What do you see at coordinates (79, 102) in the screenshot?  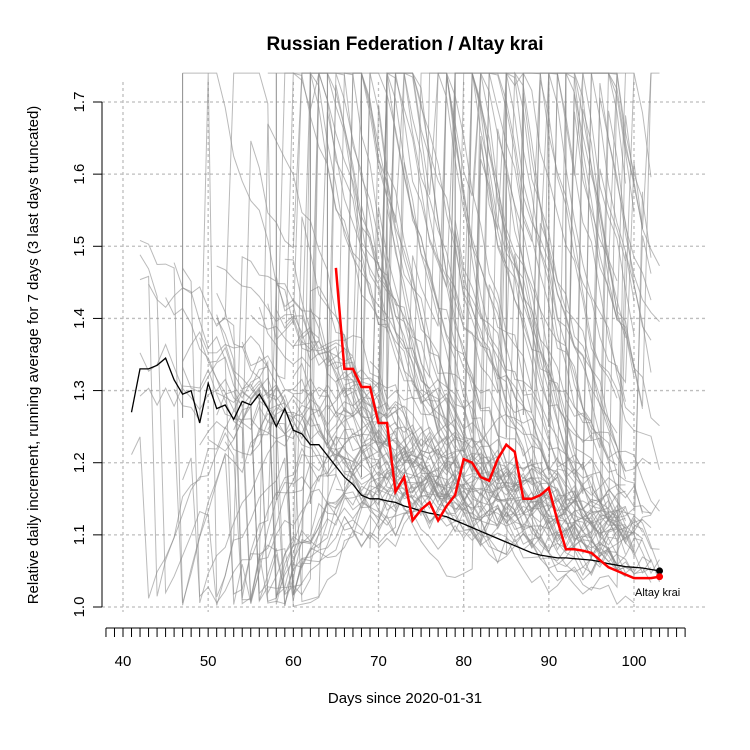 I see `y-tick-label: 1.7` at bounding box center [79, 102].